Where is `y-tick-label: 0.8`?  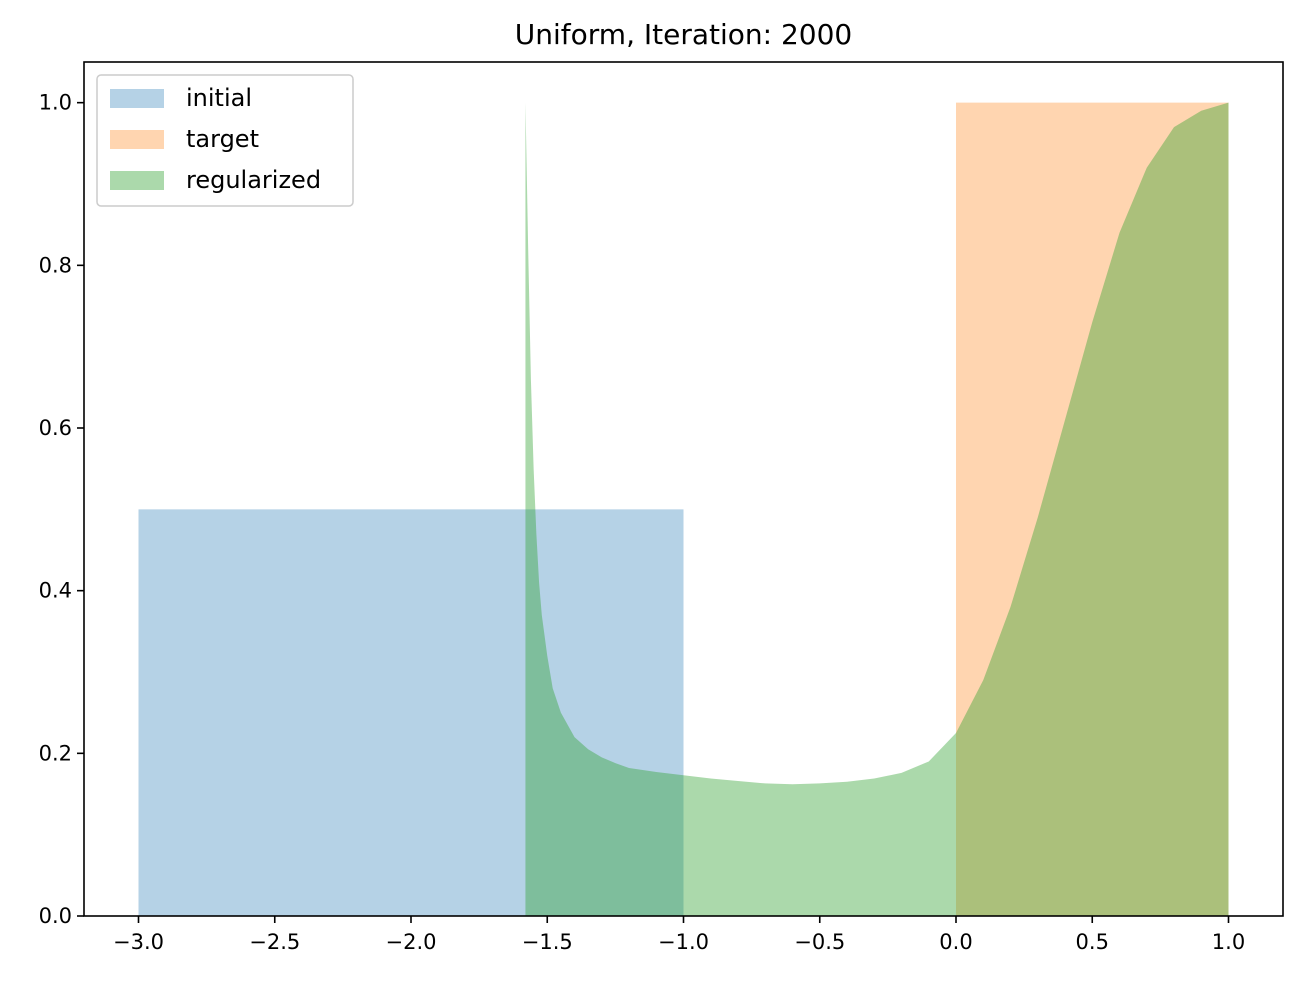 y-tick-label: 0.8 is located at coordinates (55, 265).